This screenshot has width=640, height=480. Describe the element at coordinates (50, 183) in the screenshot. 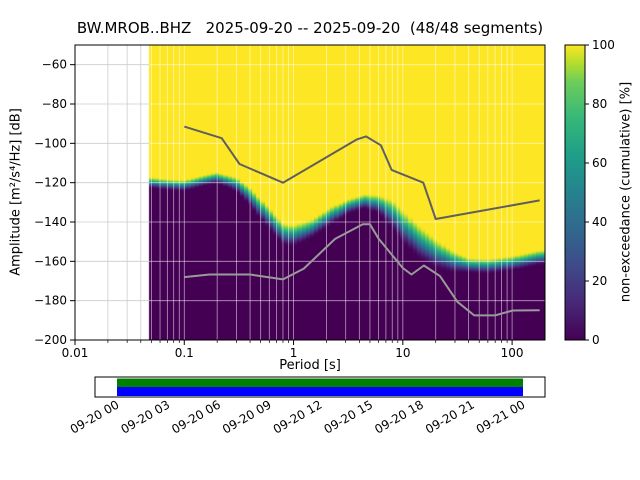

I see `y-tick-label: −120` at that location.